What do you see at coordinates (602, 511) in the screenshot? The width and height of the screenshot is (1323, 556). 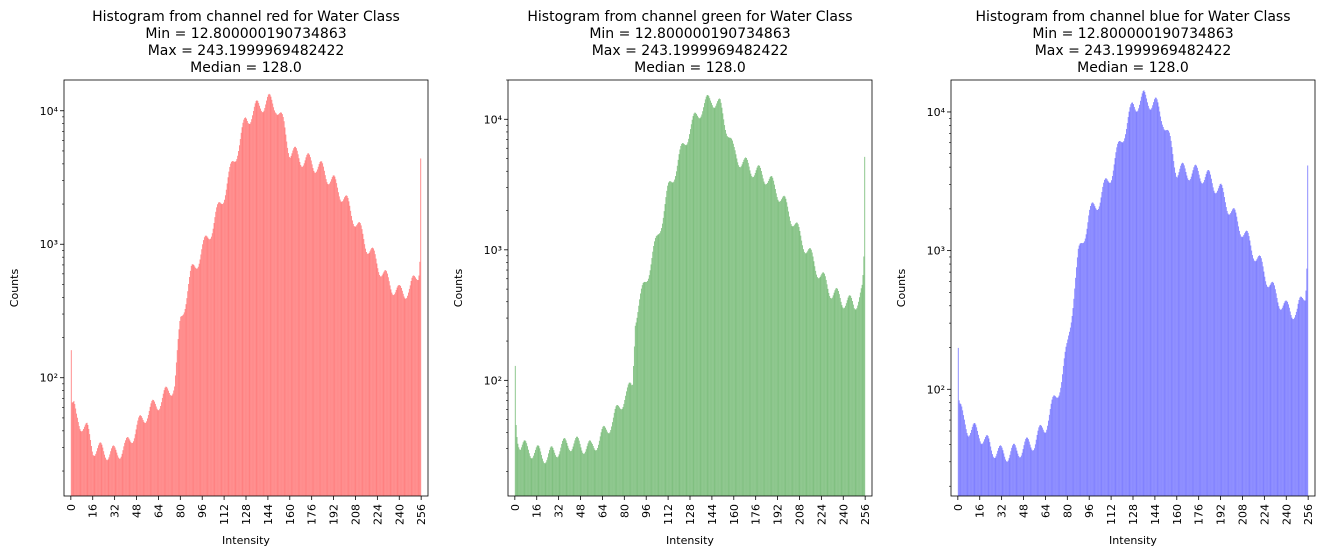 I see `x-tick-label: 64` at bounding box center [602, 511].